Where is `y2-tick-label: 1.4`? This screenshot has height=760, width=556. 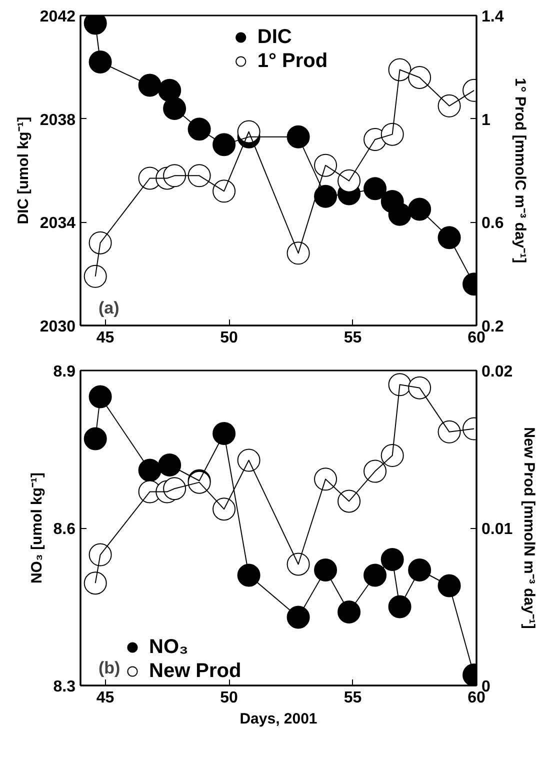
y2-tick-label: 1.4 is located at coordinates (493, 17).